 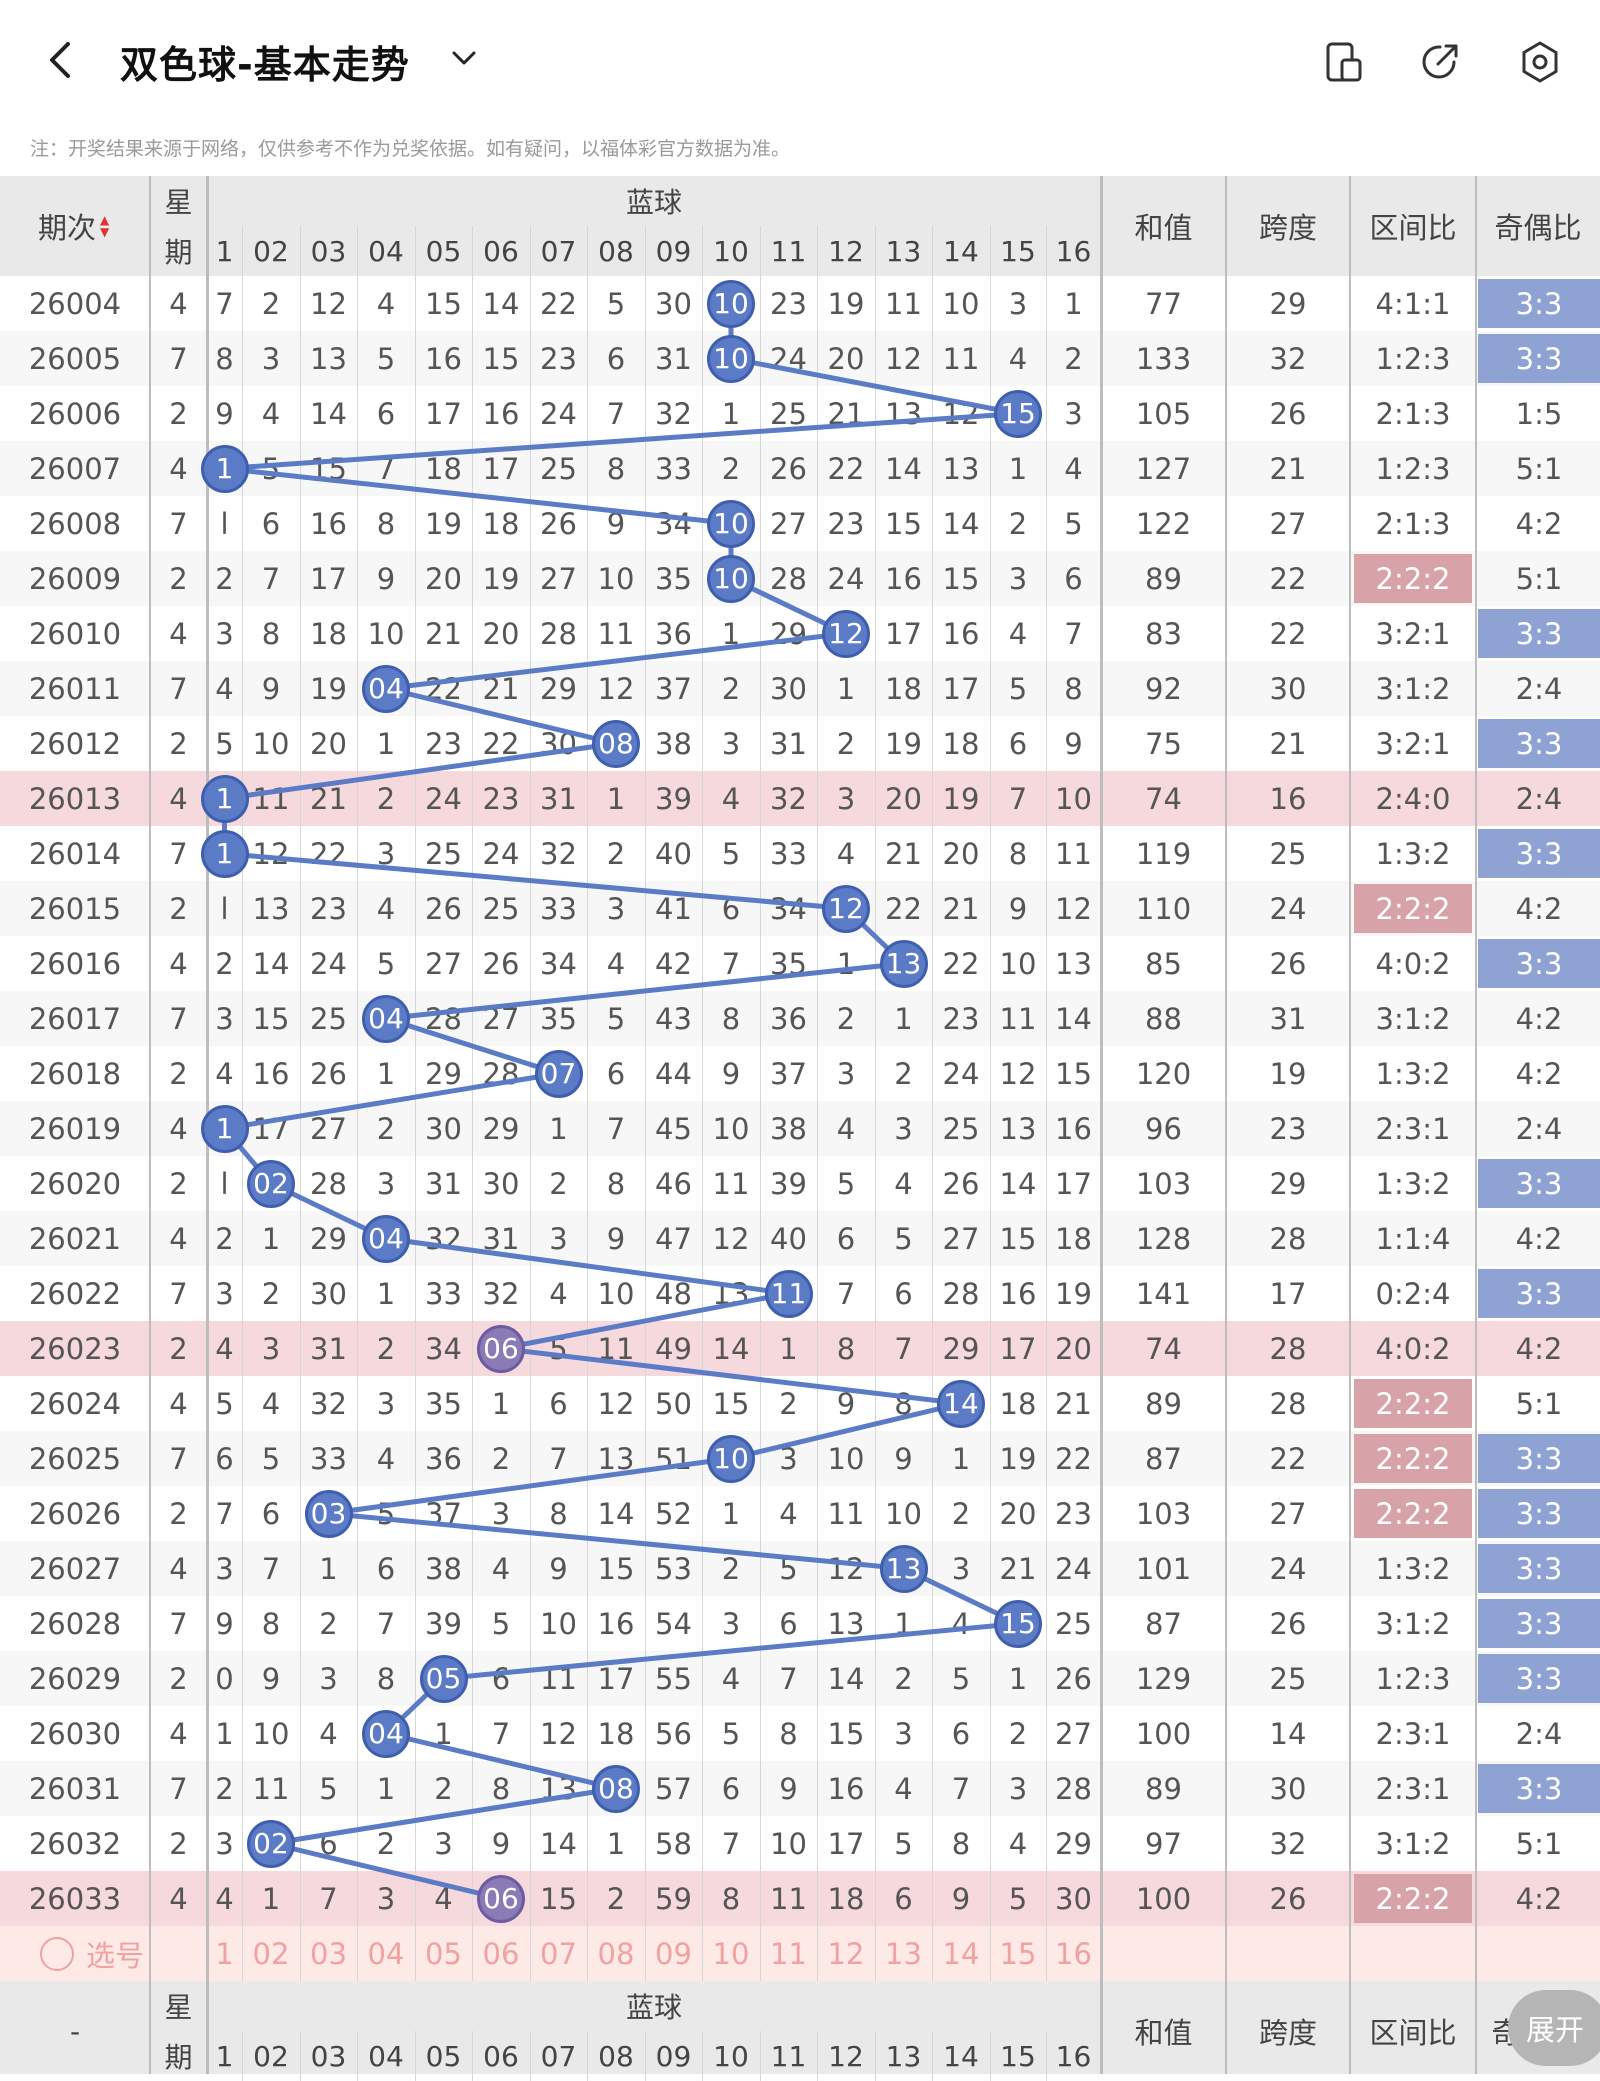 I want to click on blue-number-header: 08, so click(x=616, y=251).